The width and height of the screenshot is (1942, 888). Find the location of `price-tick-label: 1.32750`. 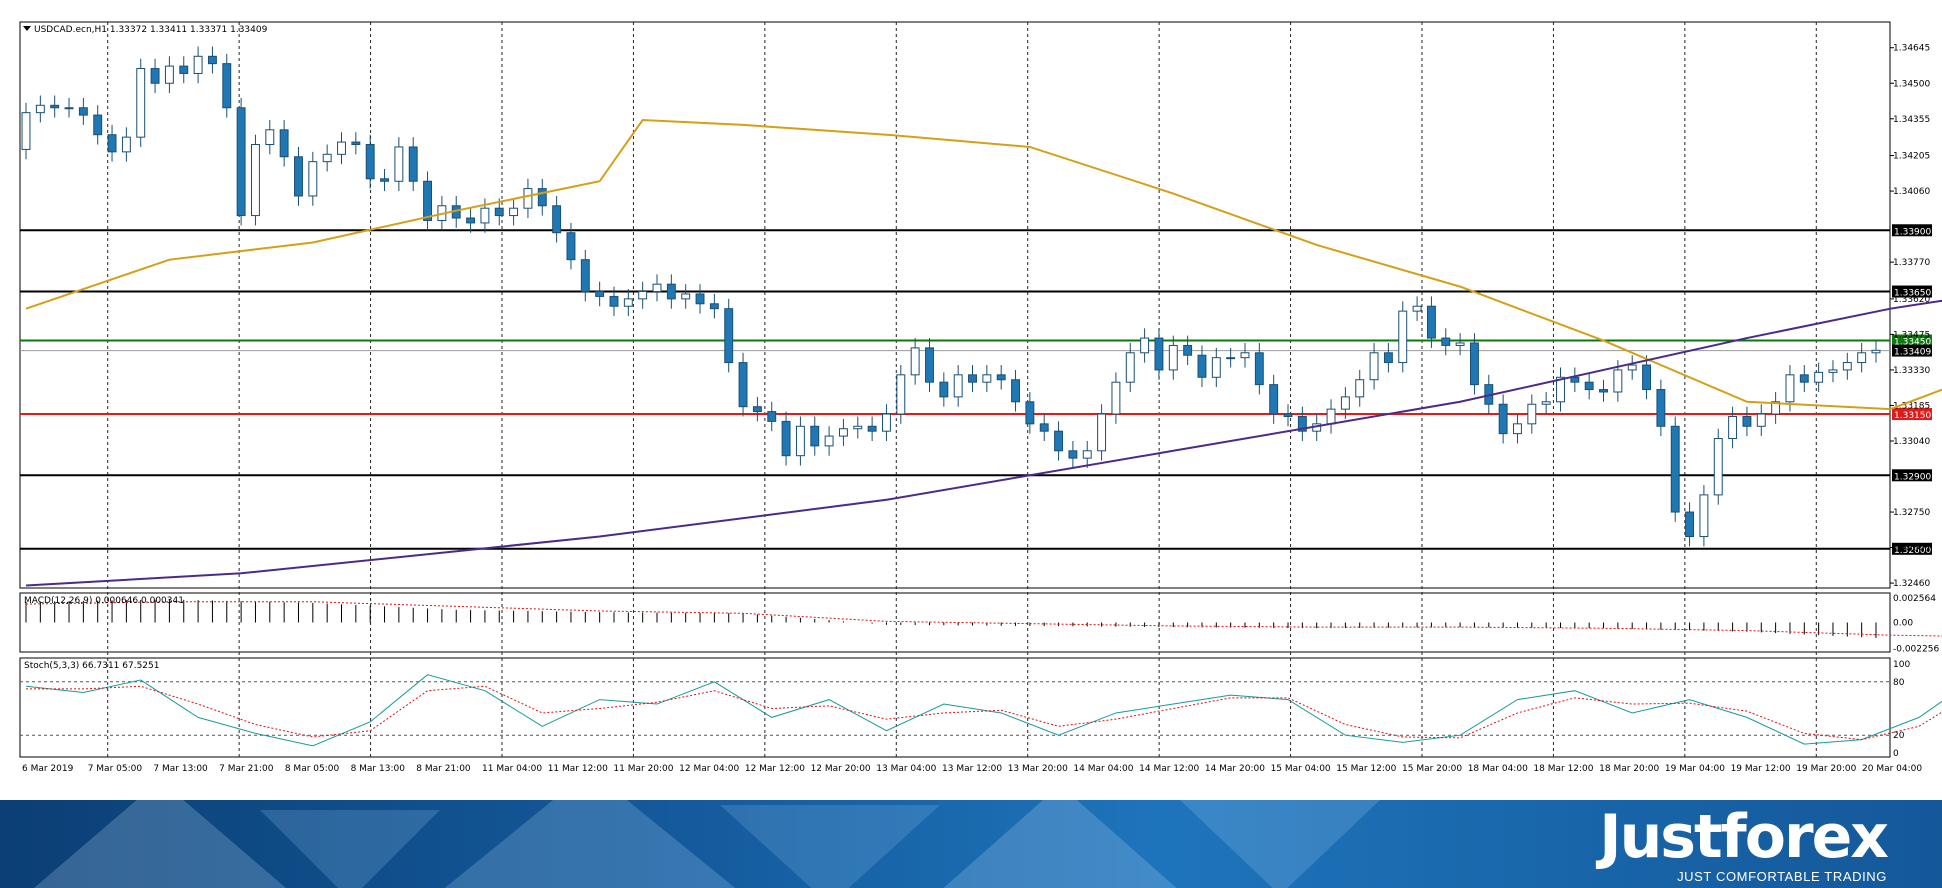

price-tick-label: 1.32750 is located at coordinates (1911, 513).